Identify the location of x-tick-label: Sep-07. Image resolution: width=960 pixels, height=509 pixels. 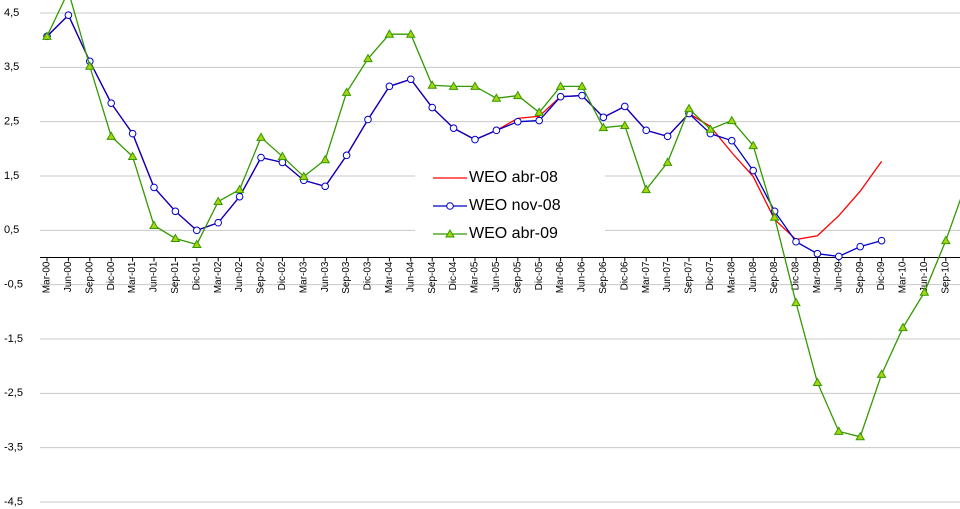
(689, 277).